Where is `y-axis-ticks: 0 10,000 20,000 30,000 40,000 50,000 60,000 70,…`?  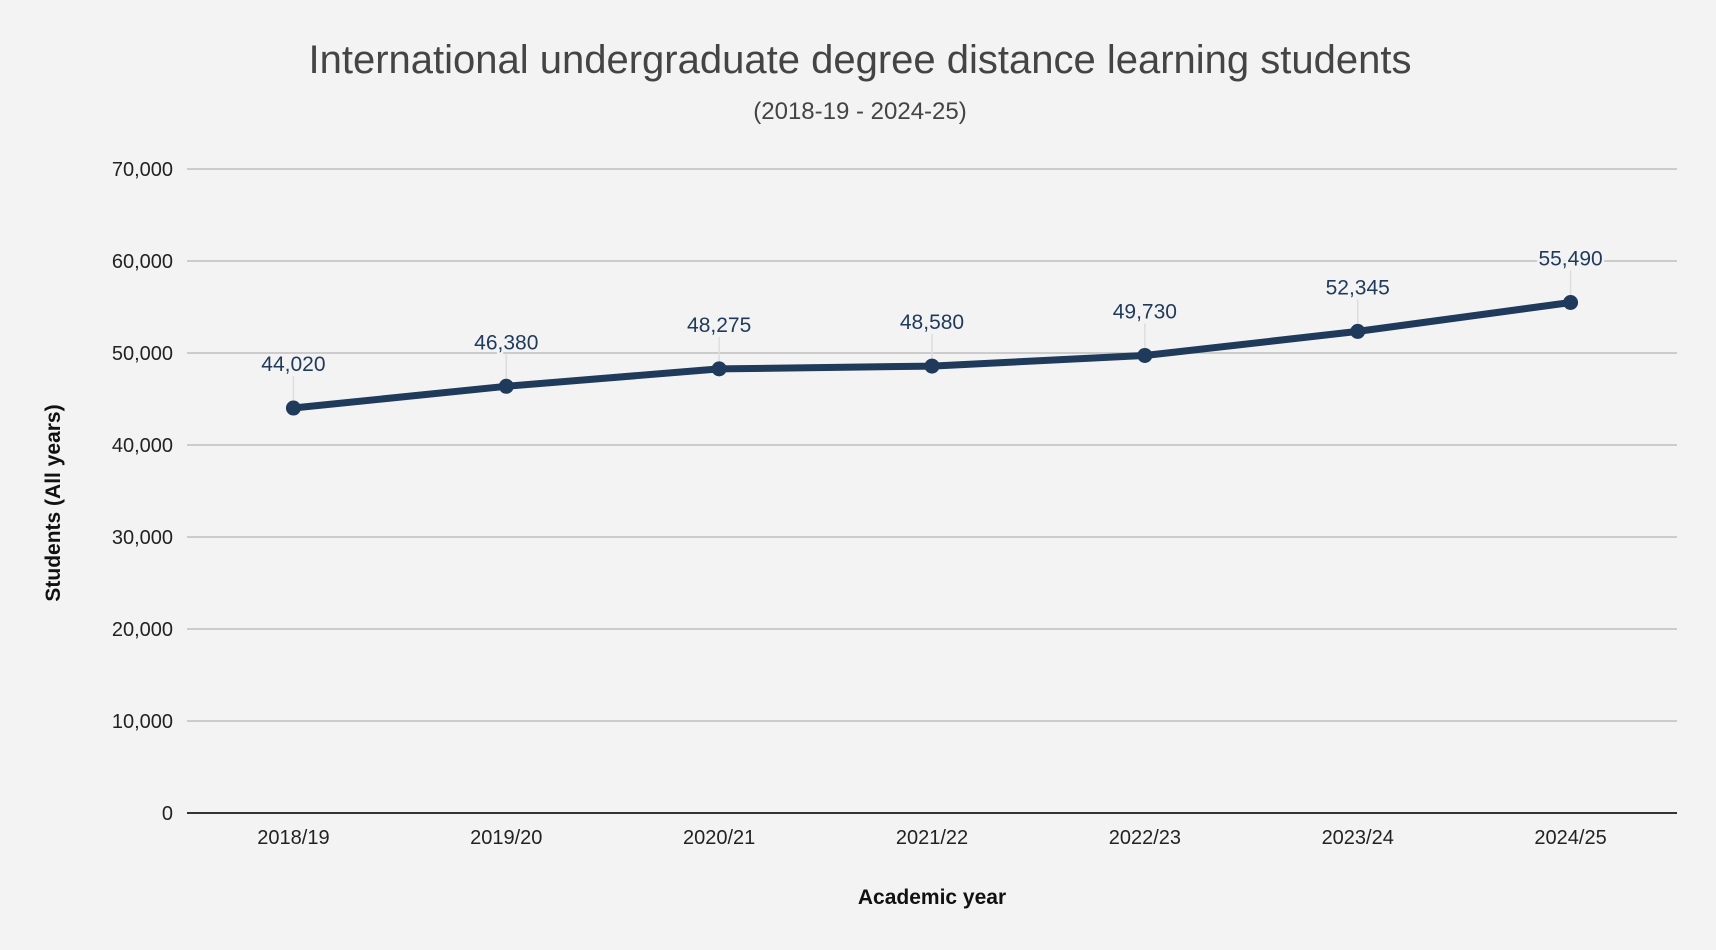
y-axis-ticks: 0 10,000 20,000 30,000 40,000 50,000 60,000 70,… is located at coordinates (142, 492).